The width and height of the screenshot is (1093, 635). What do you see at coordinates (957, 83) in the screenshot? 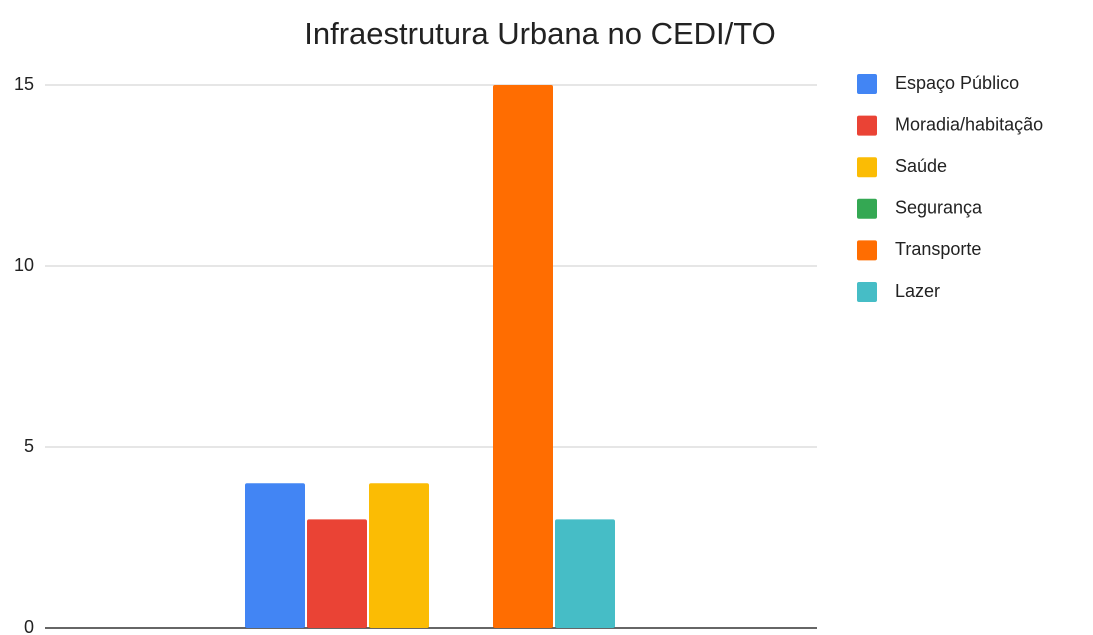
I see `legend-text: Espaço Público` at bounding box center [957, 83].